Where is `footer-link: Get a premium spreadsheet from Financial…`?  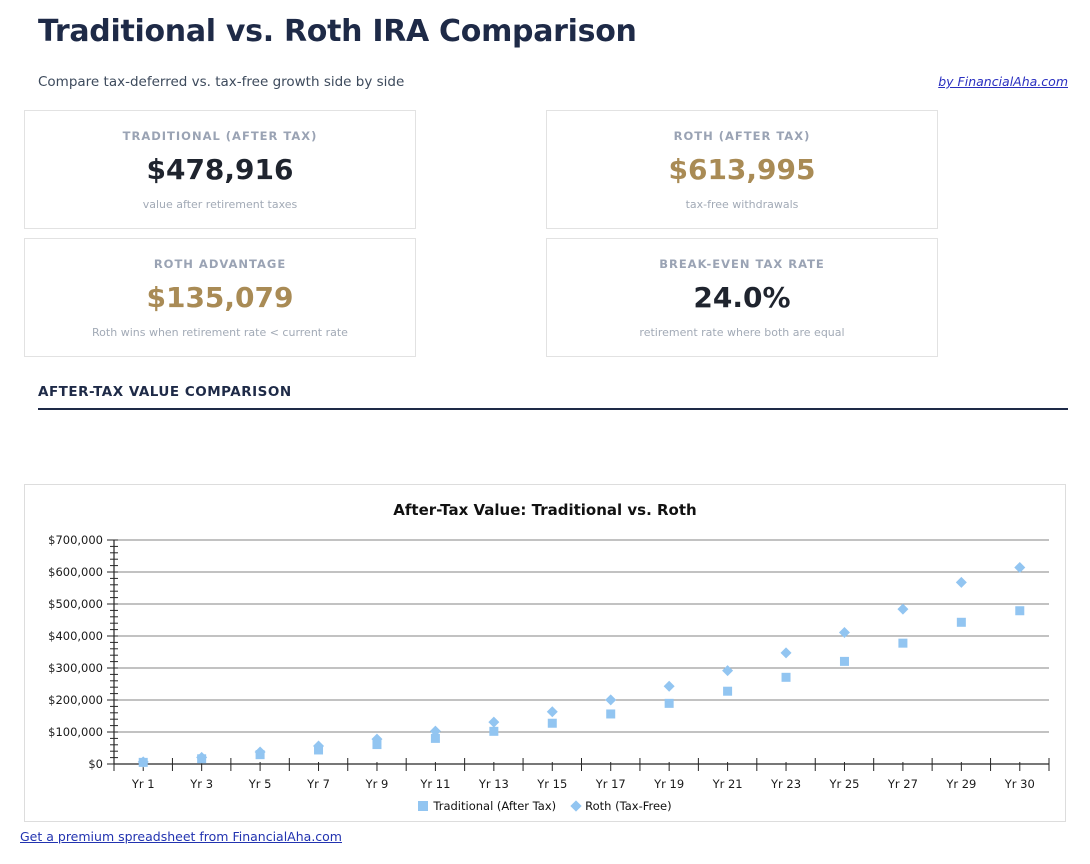
footer-link: Get a premium spreadsheet from Financial… is located at coordinates (181, 836).